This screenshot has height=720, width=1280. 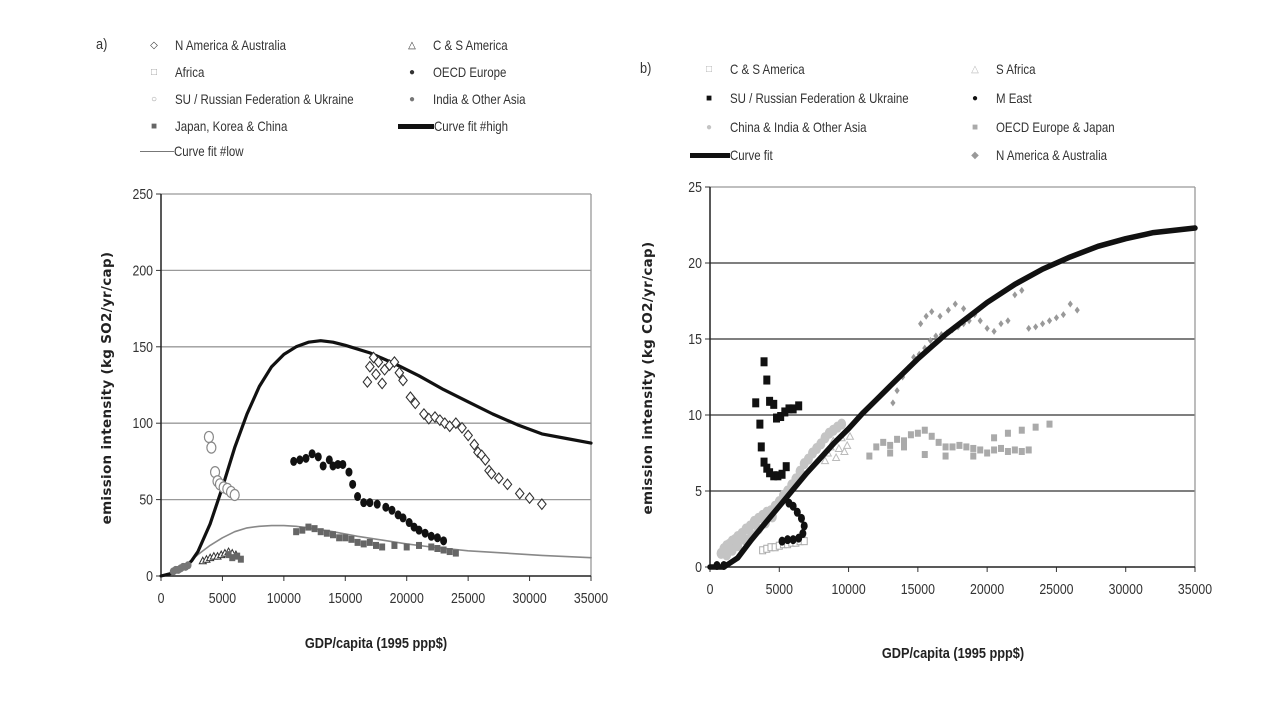 What do you see at coordinates (142, 347) in the screenshot?
I see `chart-a-y-tick-label: 150` at bounding box center [142, 347].